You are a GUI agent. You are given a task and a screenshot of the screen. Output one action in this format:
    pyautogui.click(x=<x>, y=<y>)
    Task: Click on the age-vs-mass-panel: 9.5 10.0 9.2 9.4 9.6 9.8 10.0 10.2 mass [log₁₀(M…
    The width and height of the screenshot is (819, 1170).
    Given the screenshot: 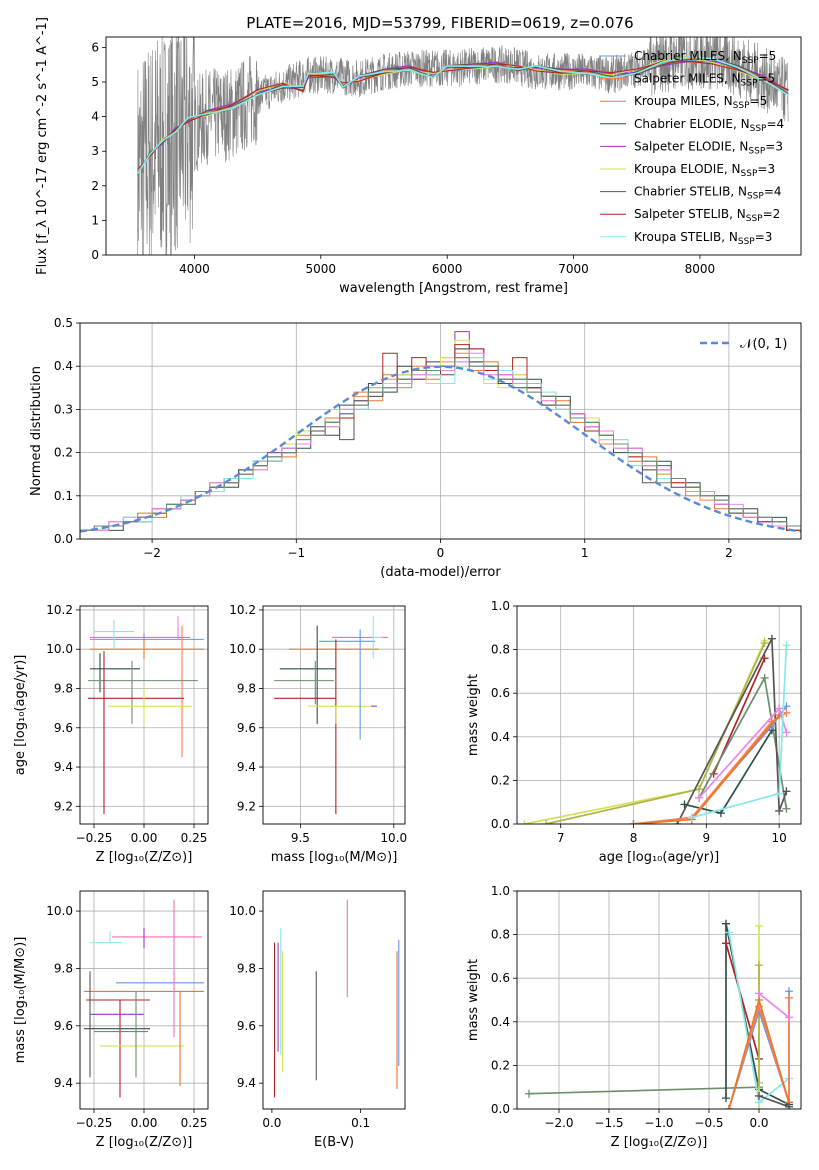 What is the action you would take?
    pyautogui.click(x=318, y=734)
    